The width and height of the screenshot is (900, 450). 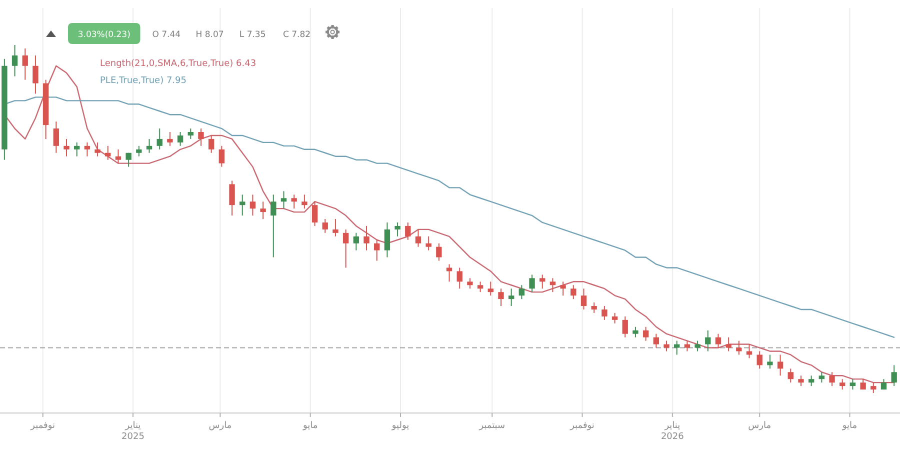 I want to click on series-label: PLE,True,True) 7.95, so click(x=143, y=81).